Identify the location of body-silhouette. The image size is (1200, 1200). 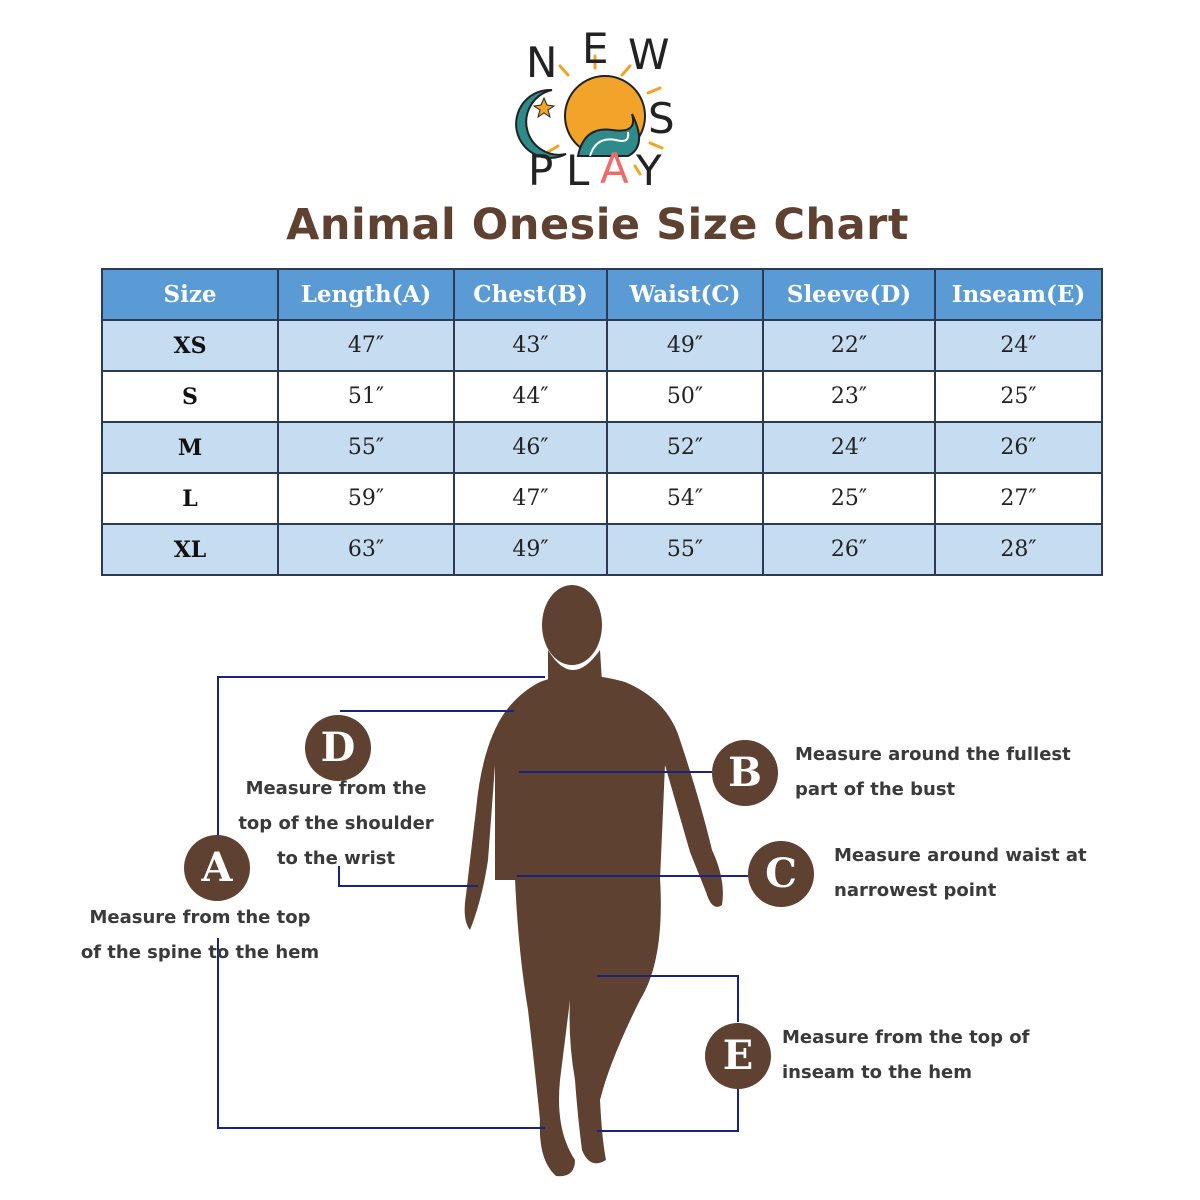
(593, 881).